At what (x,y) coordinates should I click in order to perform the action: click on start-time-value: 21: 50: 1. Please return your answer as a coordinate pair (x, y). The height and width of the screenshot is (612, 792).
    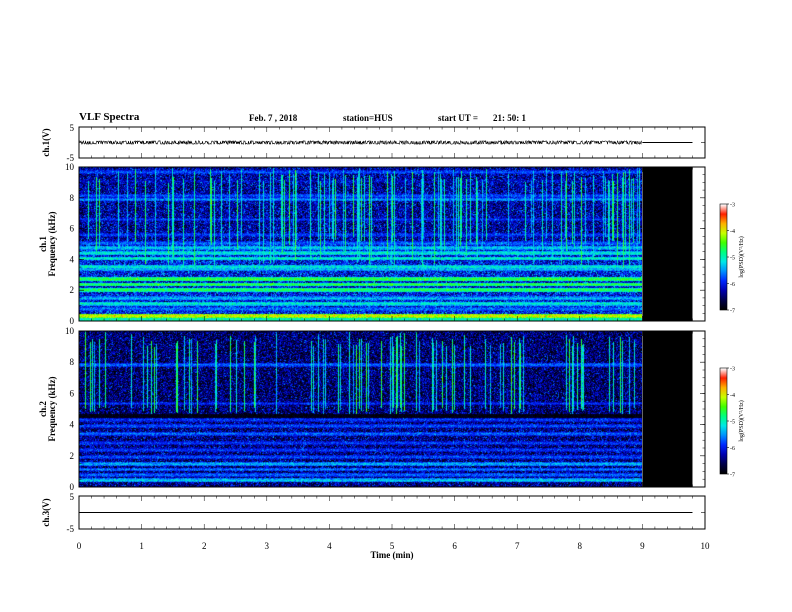
    Looking at the image, I should click on (509, 118).